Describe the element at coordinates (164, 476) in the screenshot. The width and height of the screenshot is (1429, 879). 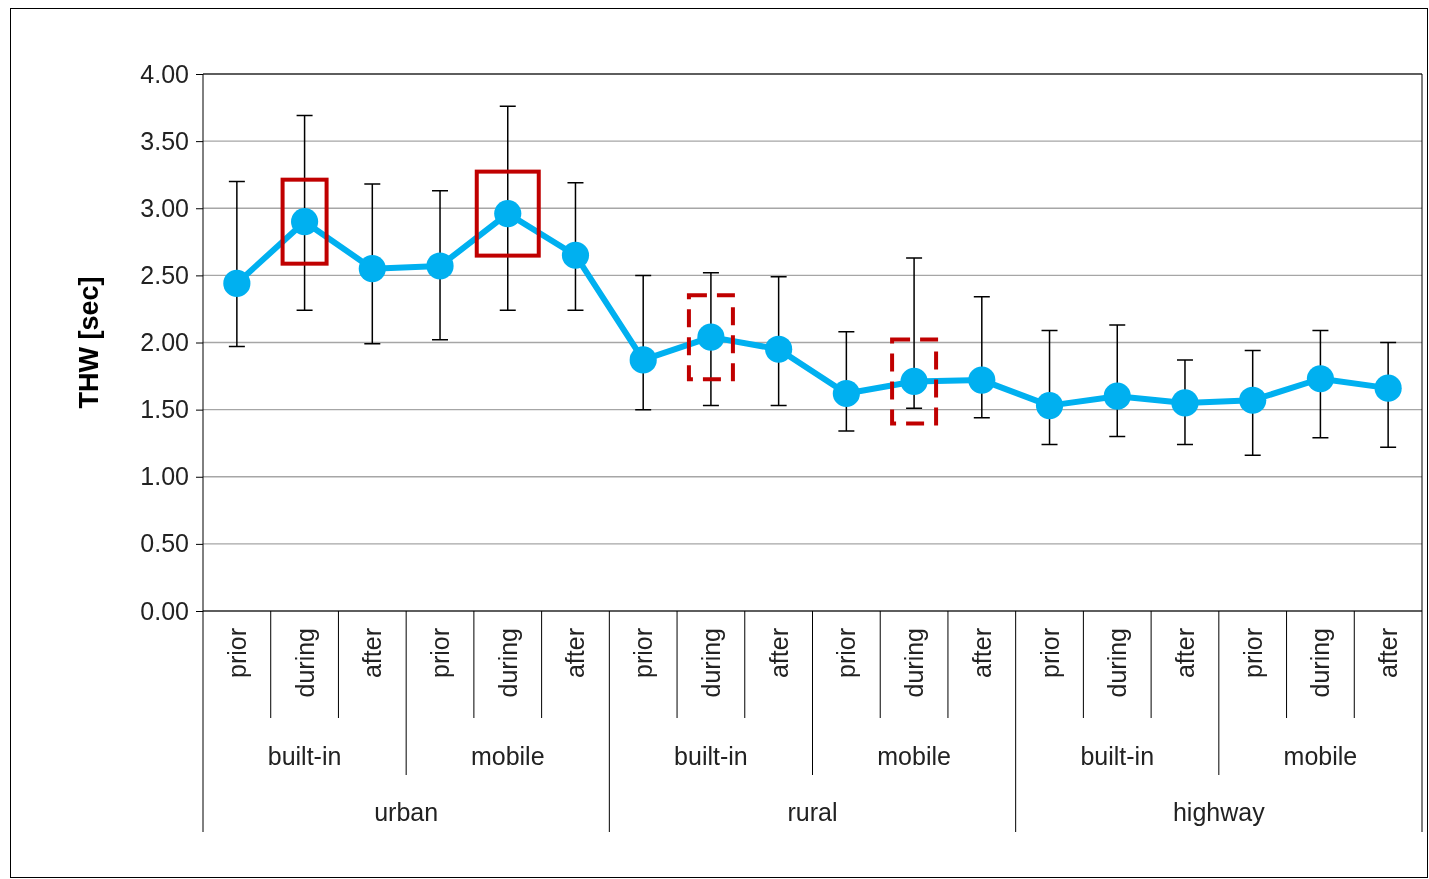
I see `y-tick-label: 1.00` at that location.